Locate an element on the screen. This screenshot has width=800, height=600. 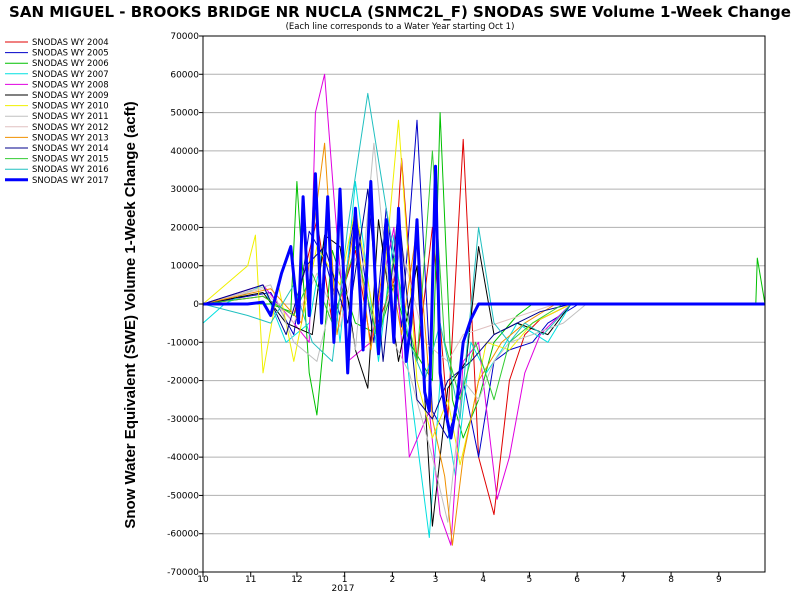
y-tick-label: 50000 is located at coordinates (184, 114).